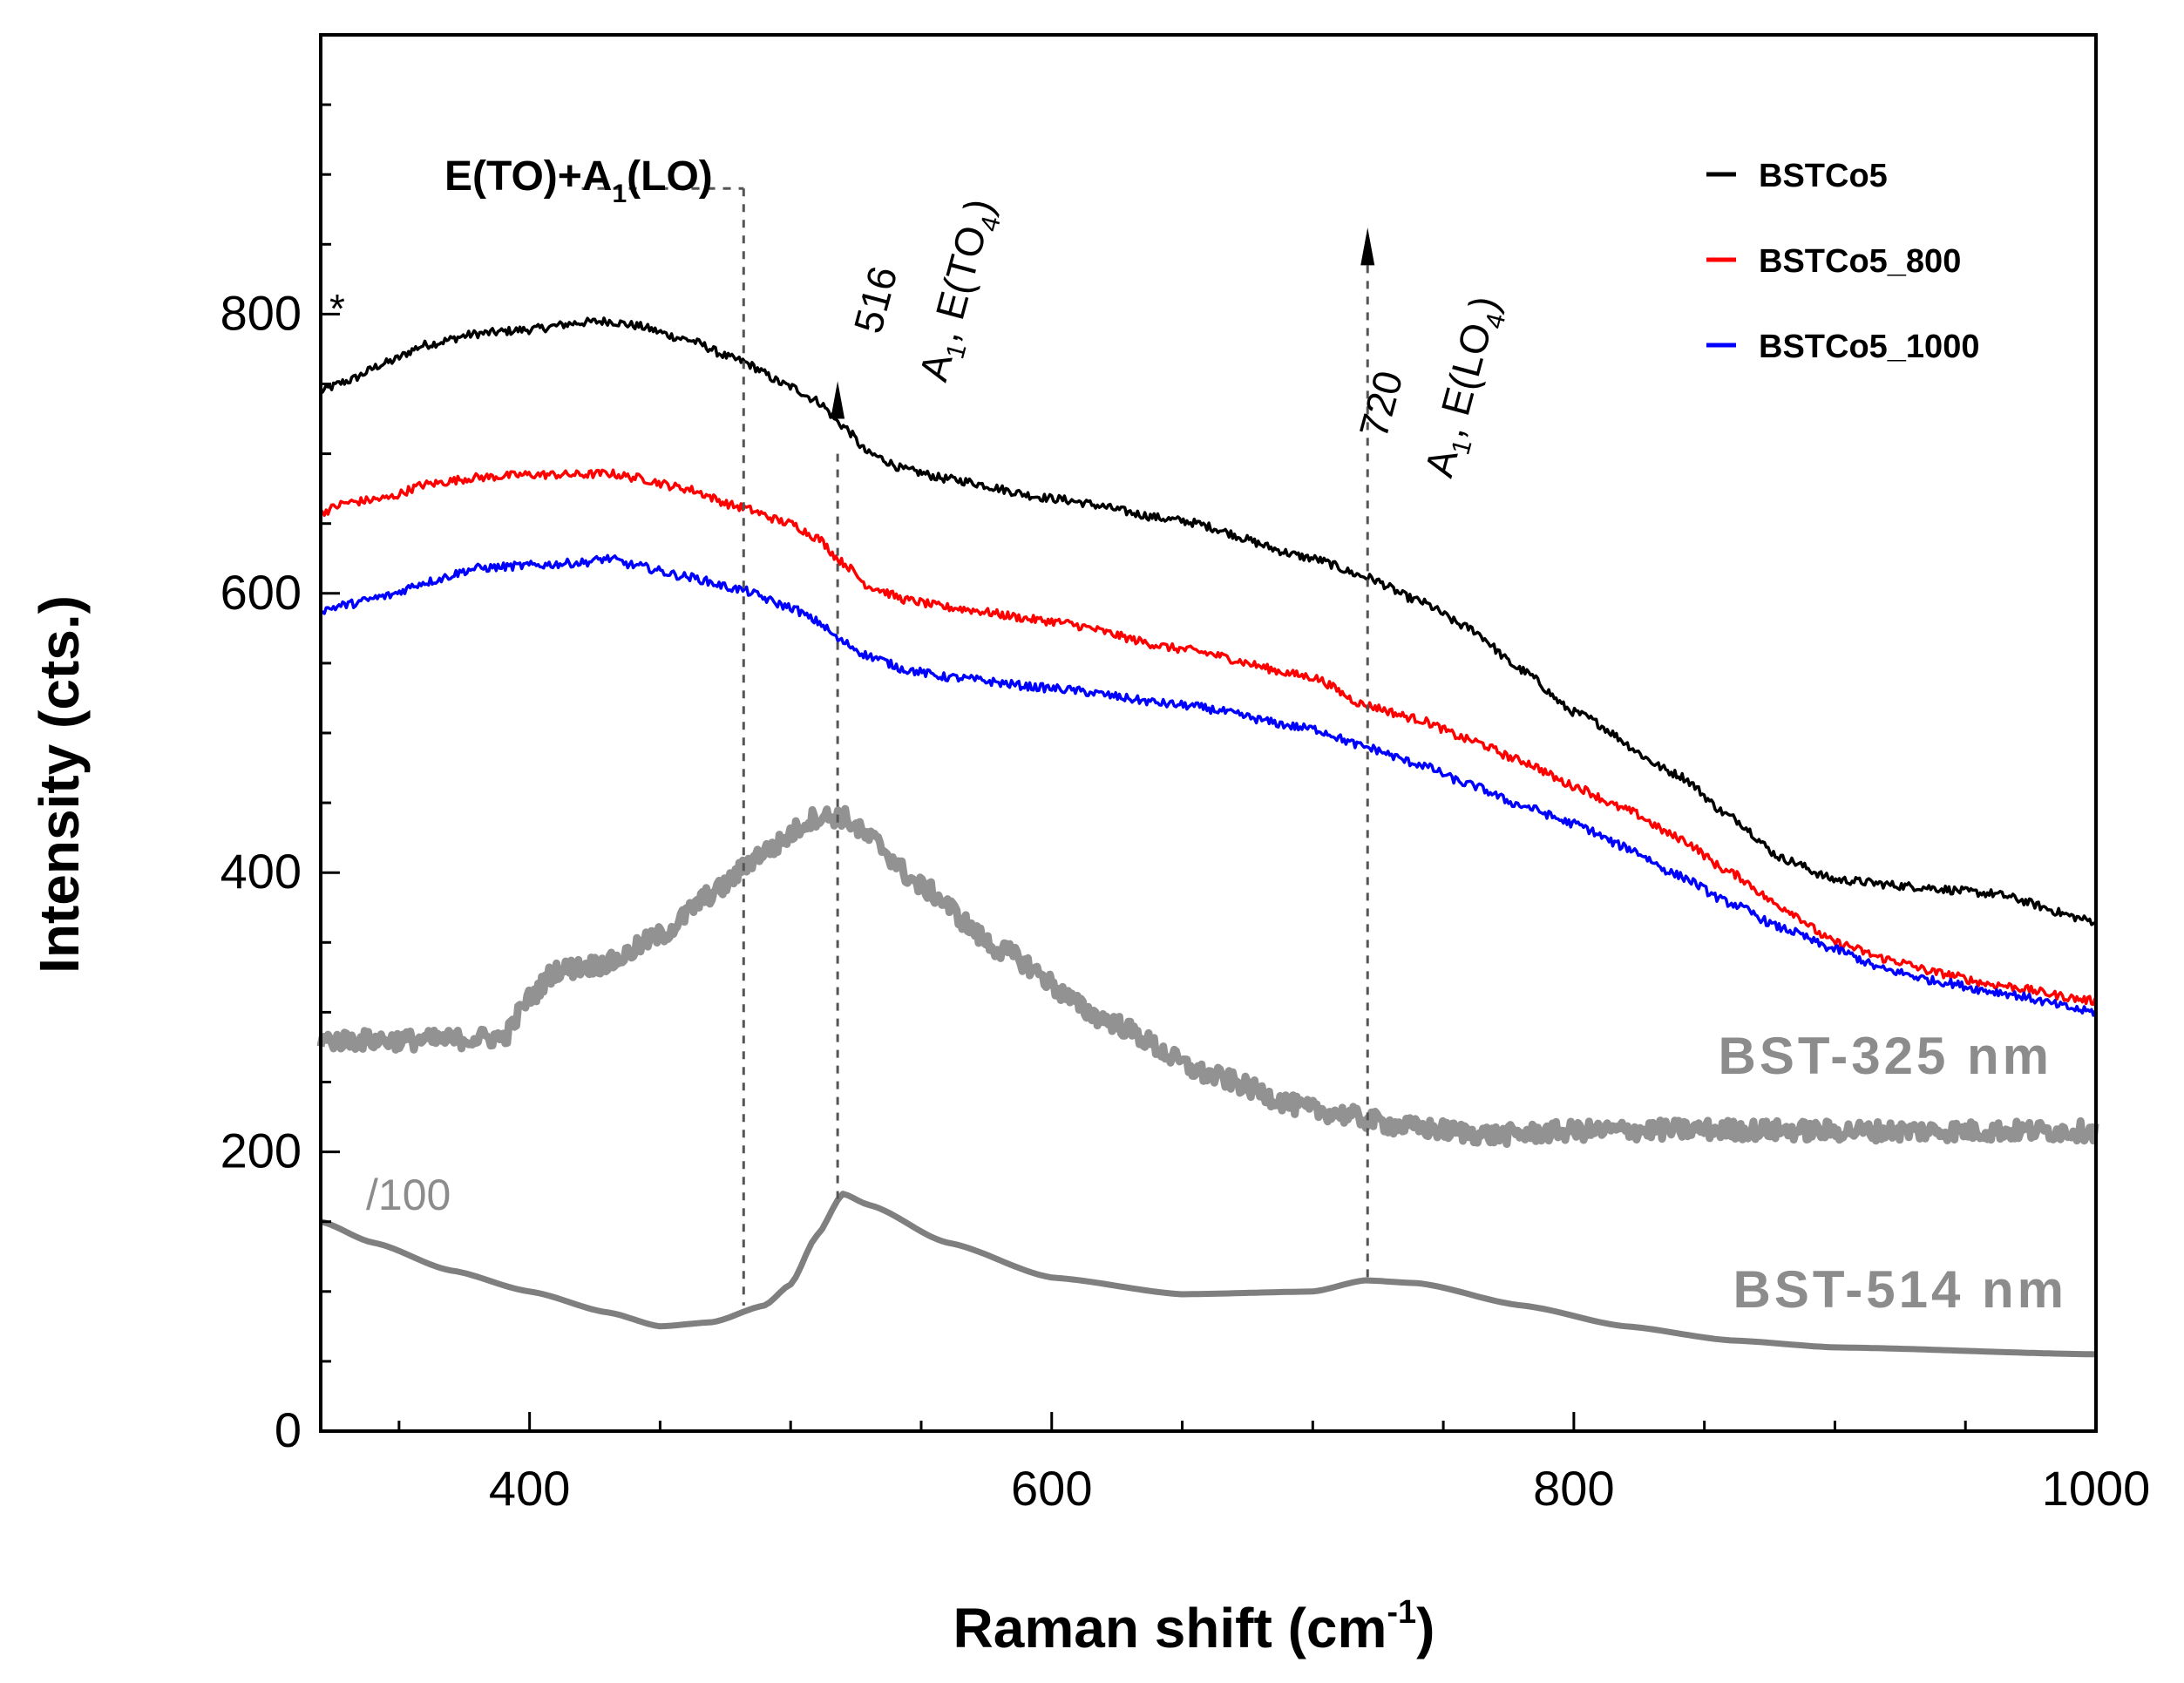  I want to click on x-axis-title: Raman shift (cm-1), so click(1194, 1627).